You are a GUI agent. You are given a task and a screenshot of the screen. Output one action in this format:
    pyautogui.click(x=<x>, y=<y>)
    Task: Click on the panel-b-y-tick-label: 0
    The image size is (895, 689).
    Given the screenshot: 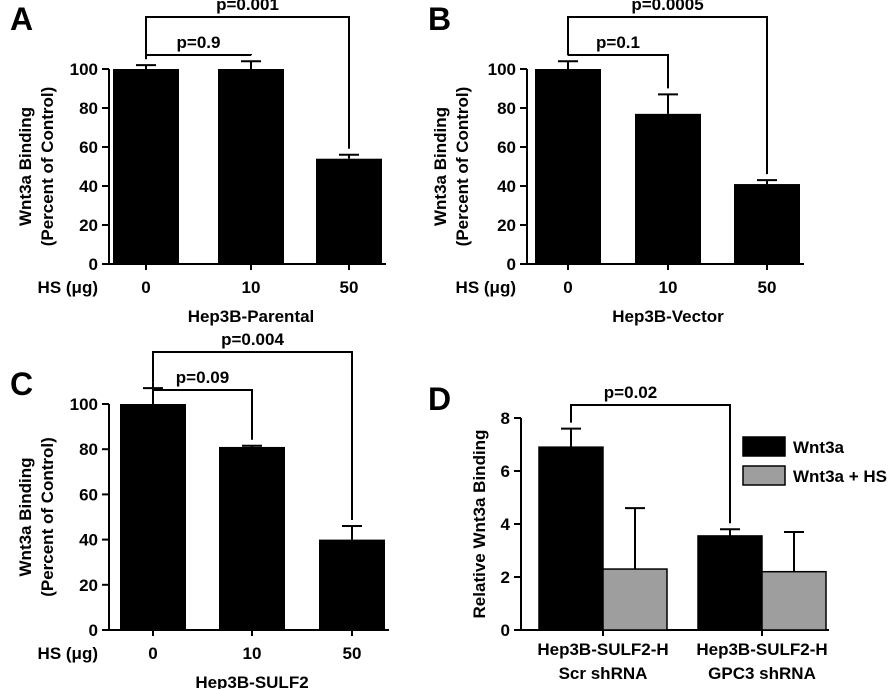 What is the action you would take?
    pyautogui.click(x=511, y=264)
    